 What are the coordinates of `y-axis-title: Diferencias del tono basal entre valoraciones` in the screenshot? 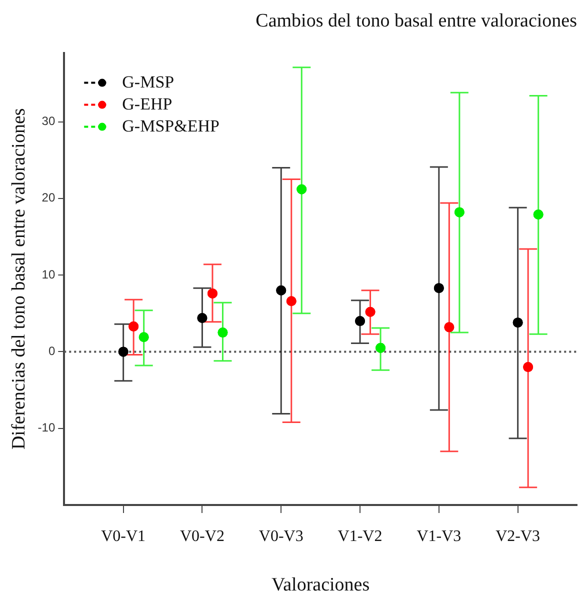 It's located at (19, 279).